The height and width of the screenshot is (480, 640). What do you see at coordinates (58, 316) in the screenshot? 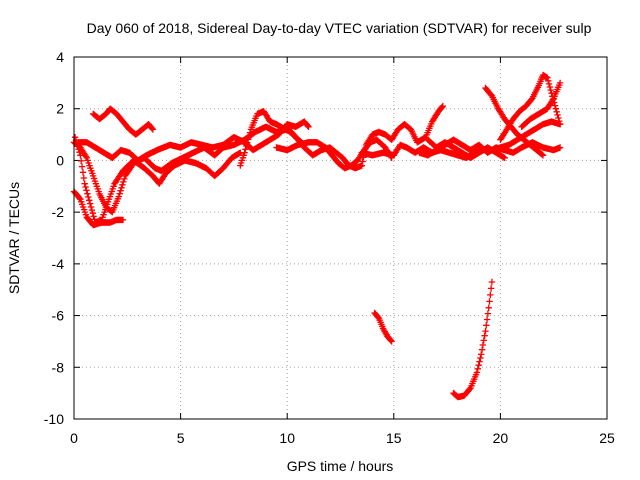
I see `y-tick-label: -6` at bounding box center [58, 316].